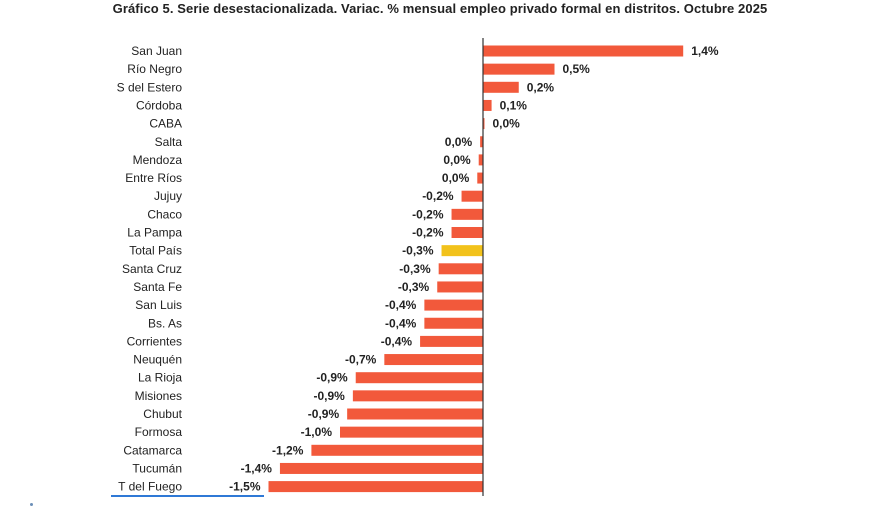 This screenshot has height=512, width=880. I want to click on category-label-chubut: Chubut, so click(162, 414).